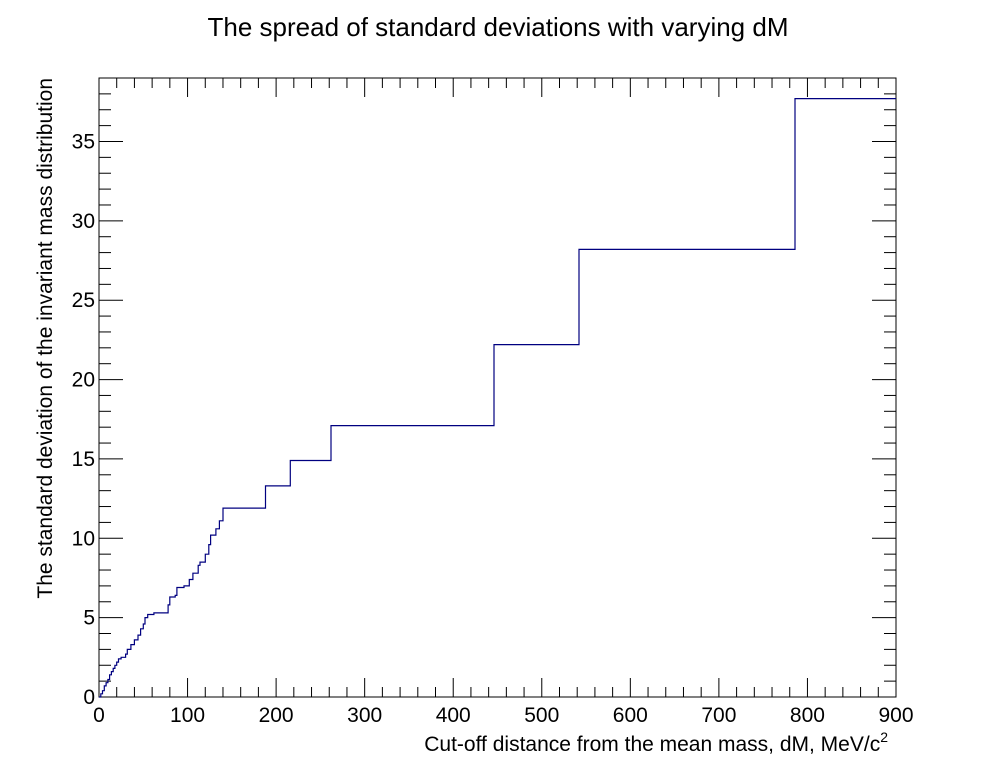 The height and width of the screenshot is (774, 996). Describe the element at coordinates (187, 715) in the screenshot. I see `x-tick-label: 100` at that location.